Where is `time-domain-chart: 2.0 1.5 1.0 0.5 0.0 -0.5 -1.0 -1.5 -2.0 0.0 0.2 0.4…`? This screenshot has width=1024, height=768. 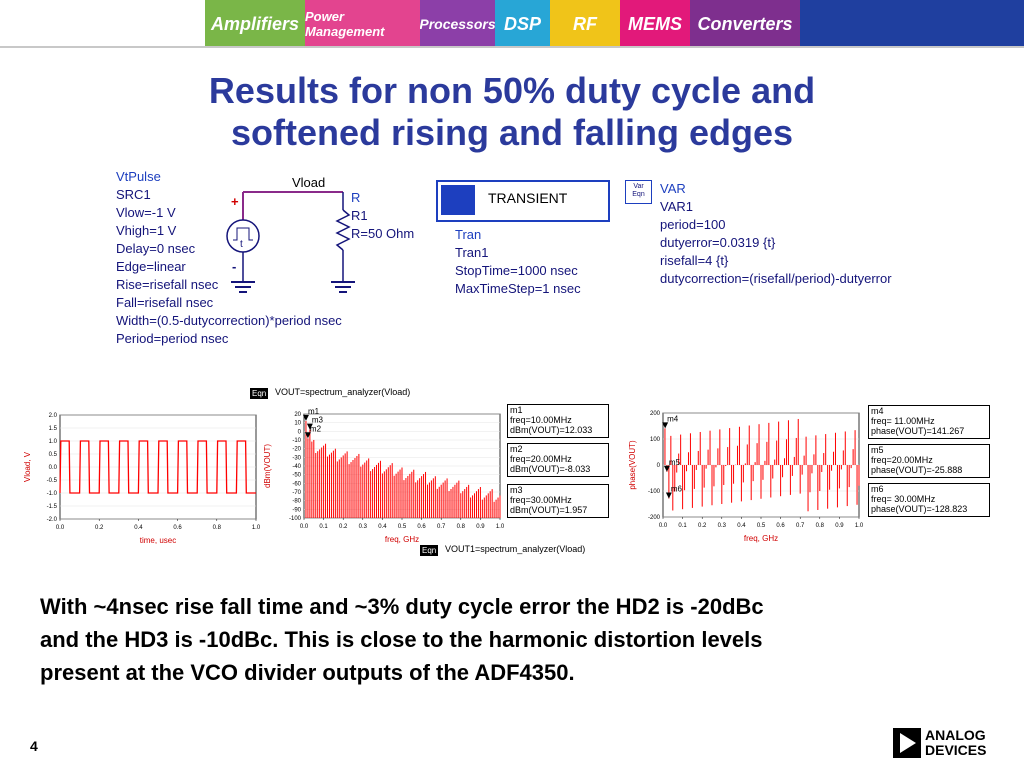
time-domain-chart: 2.0 1.5 1.0 0.5 0.0 -0.5 -1.0 -1.5 -2.0 0.0 0.2 0.4… is located at coordinates (142, 479).